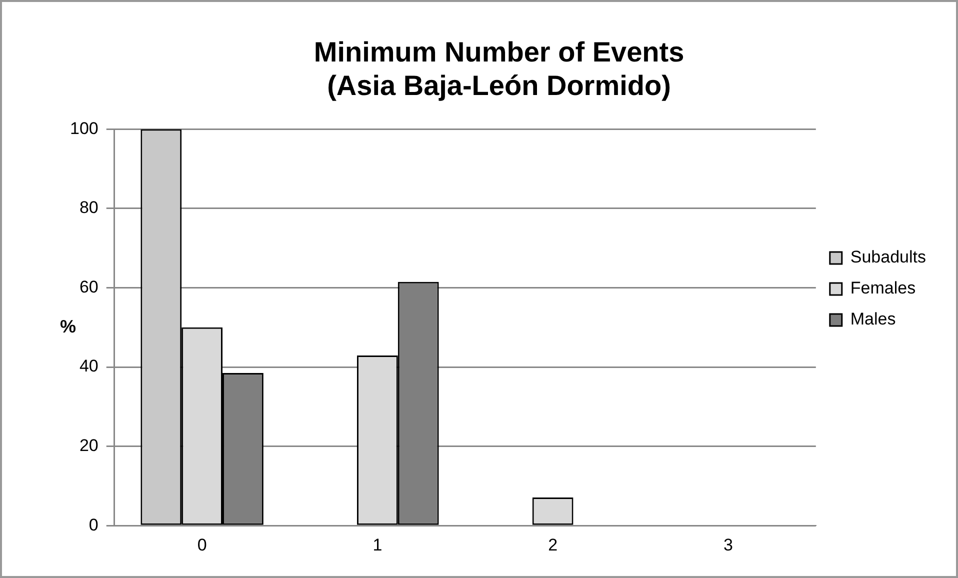  I want to click on y-tick-label: 0, so click(93, 524).